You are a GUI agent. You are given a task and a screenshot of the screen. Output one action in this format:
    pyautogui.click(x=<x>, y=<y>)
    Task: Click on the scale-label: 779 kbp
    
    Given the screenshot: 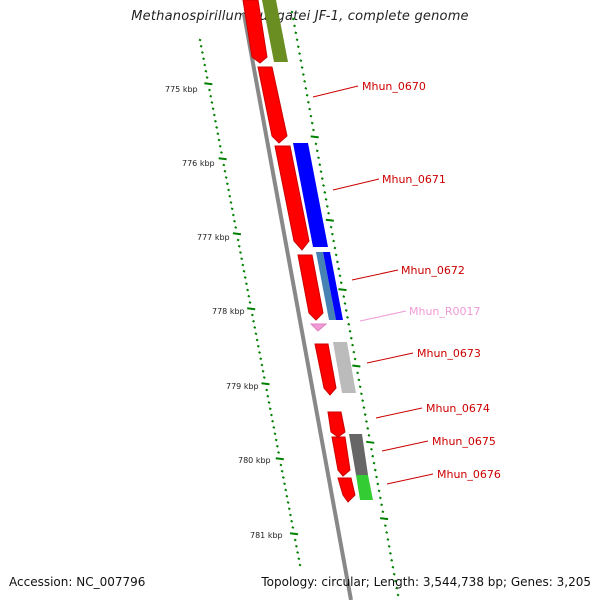 What is the action you would take?
    pyautogui.click(x=242, y=386)
    